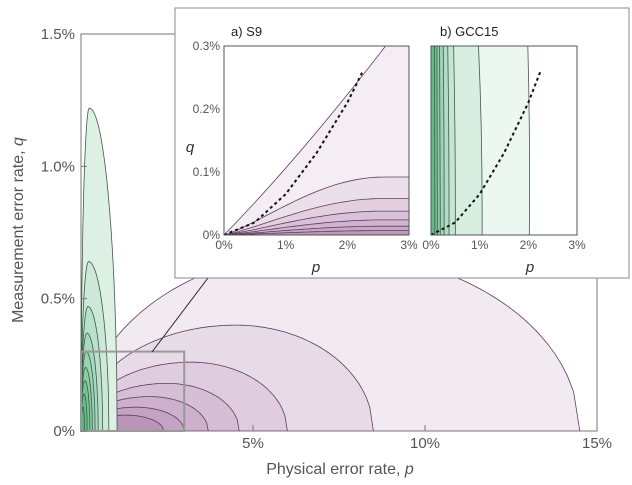 The height and width of the screenshot is (485, 632). What do you see at coordinates (58, 34) in the screenshot?
I see `y-tick-label: 1.5%` at bounding box center [58, 34].